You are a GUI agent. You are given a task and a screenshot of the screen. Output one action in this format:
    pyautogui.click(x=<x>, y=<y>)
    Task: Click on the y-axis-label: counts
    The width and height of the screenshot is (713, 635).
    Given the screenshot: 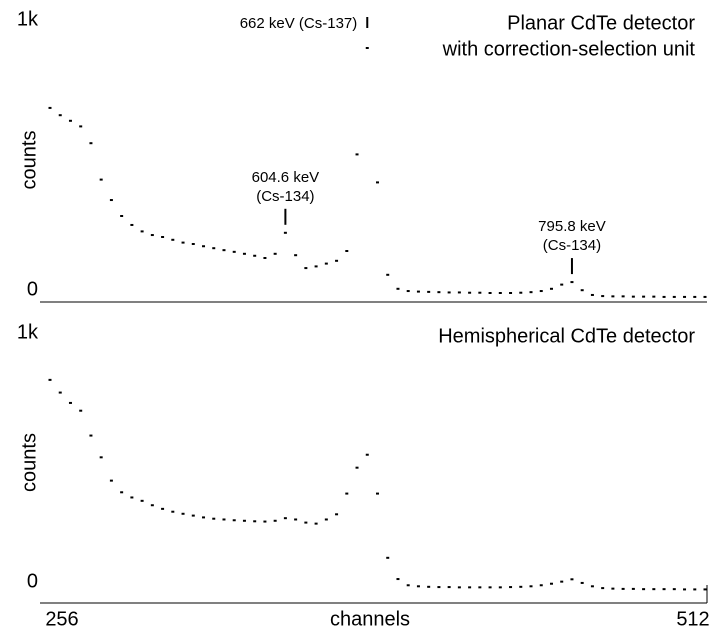 What is the action you would take?
    pyautogui.click(x=29, y=160)
    